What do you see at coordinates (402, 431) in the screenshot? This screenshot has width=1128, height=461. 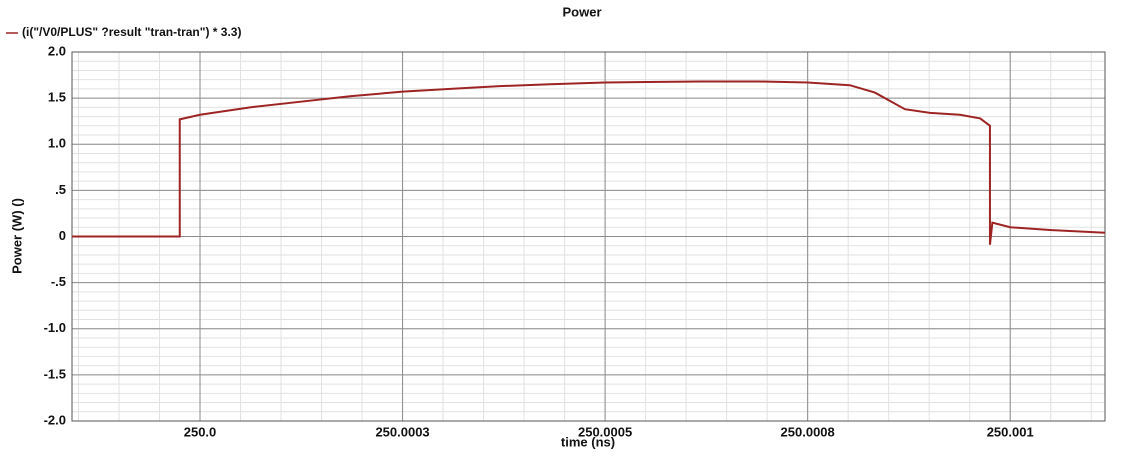 I see `x-tick-label: 250.0003` at bounding box center [402, 431].